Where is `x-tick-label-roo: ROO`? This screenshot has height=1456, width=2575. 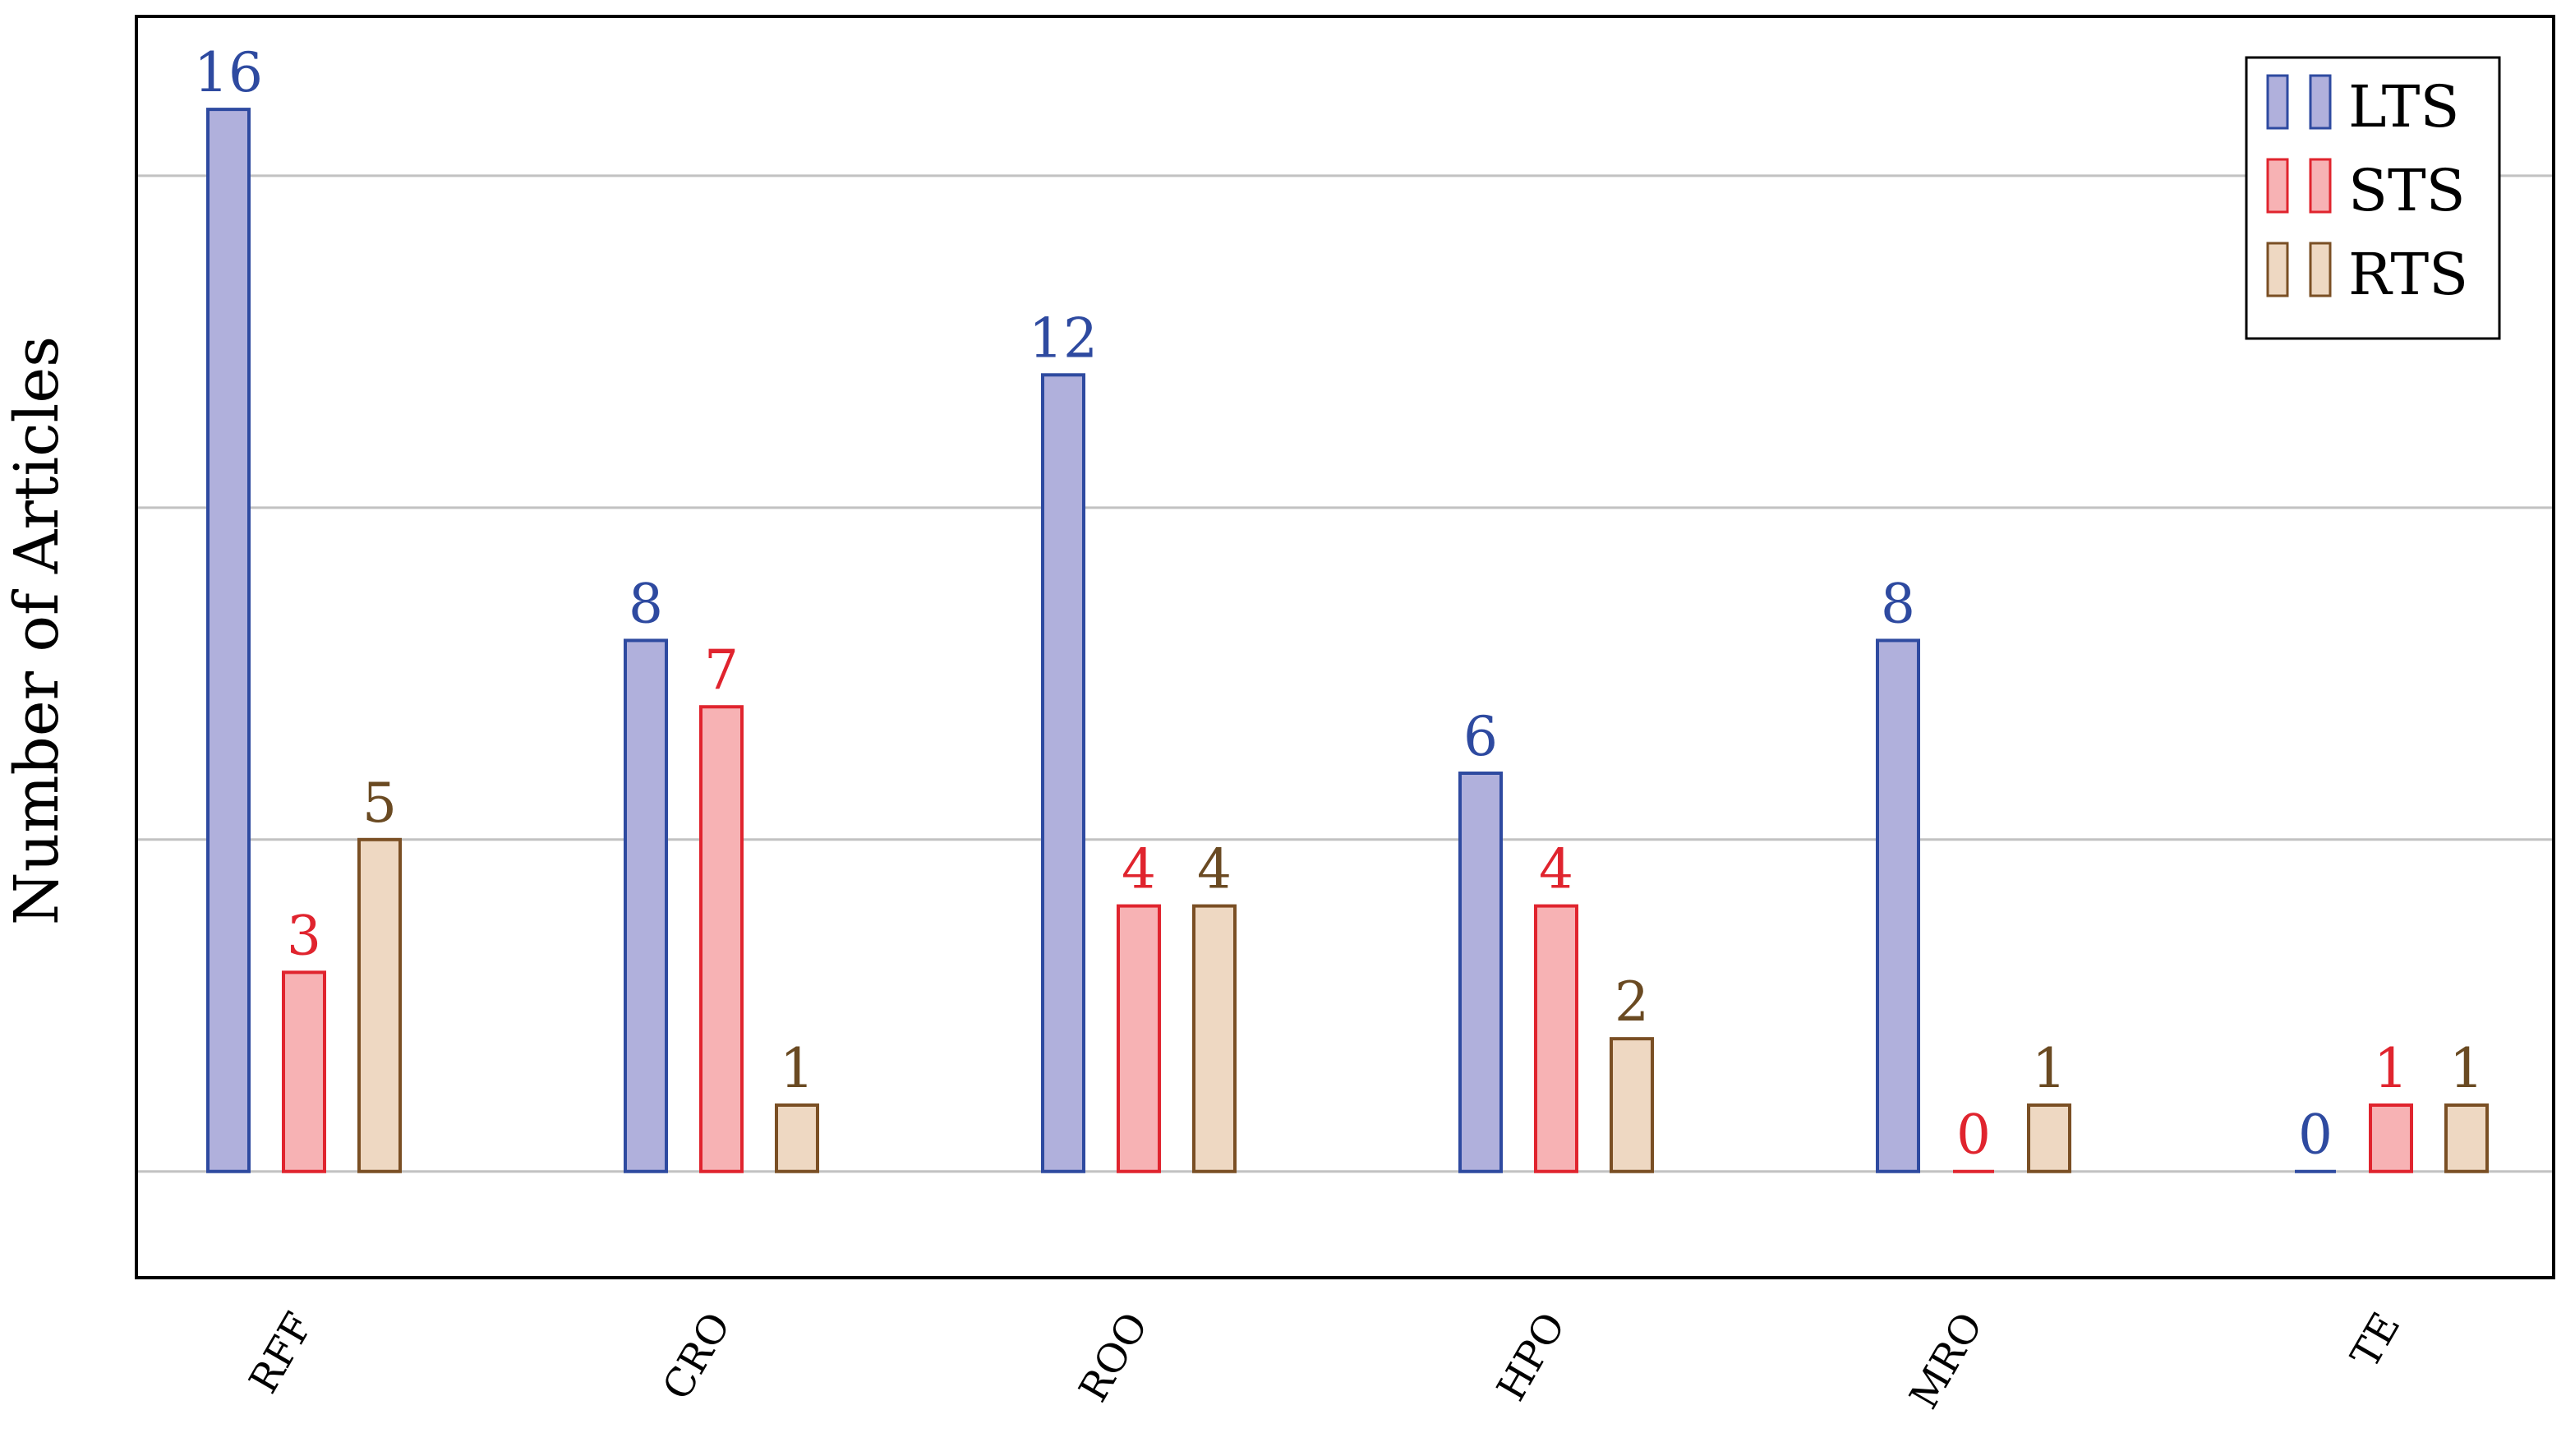
x-tick-label-roo: ROO is located at coordinates (1113, 1357).